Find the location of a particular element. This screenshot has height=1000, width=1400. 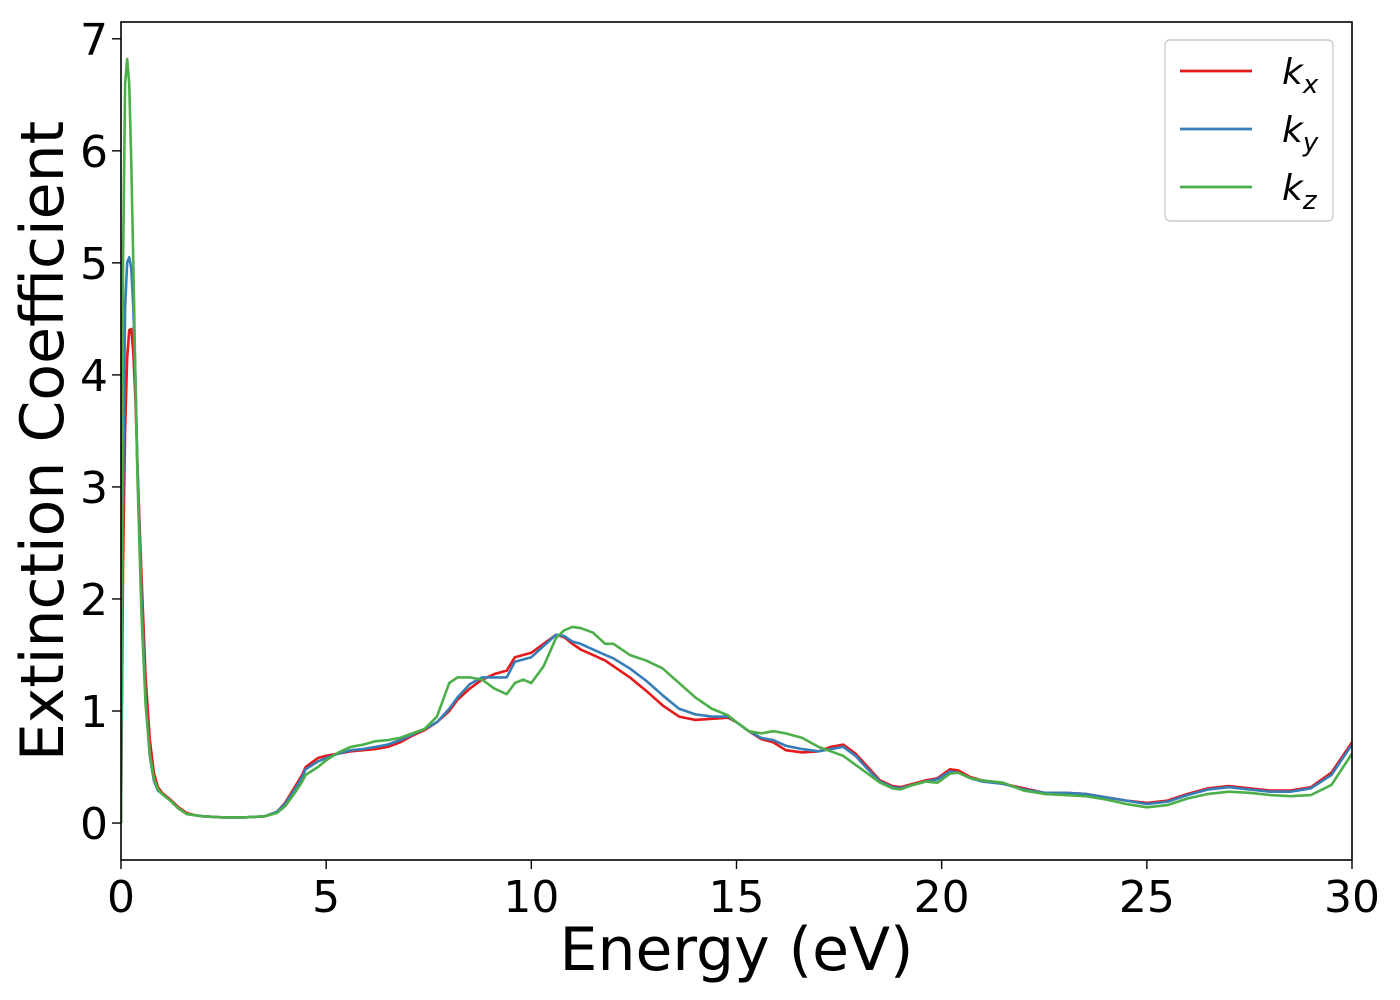

x-axis-label: Energy (eV) is located at coordinates (737, 950).